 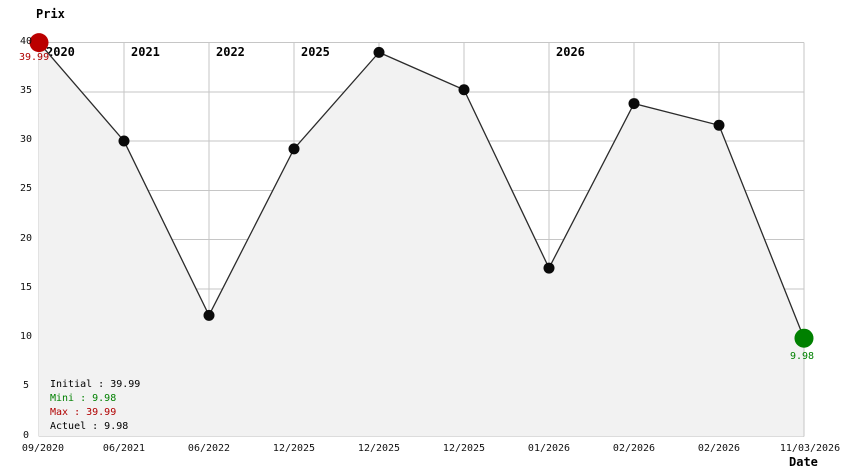 What do you see at coordinates (315, 52) in the screenshot?
I see `year-label: 2025` at bounding box center [315, 52].